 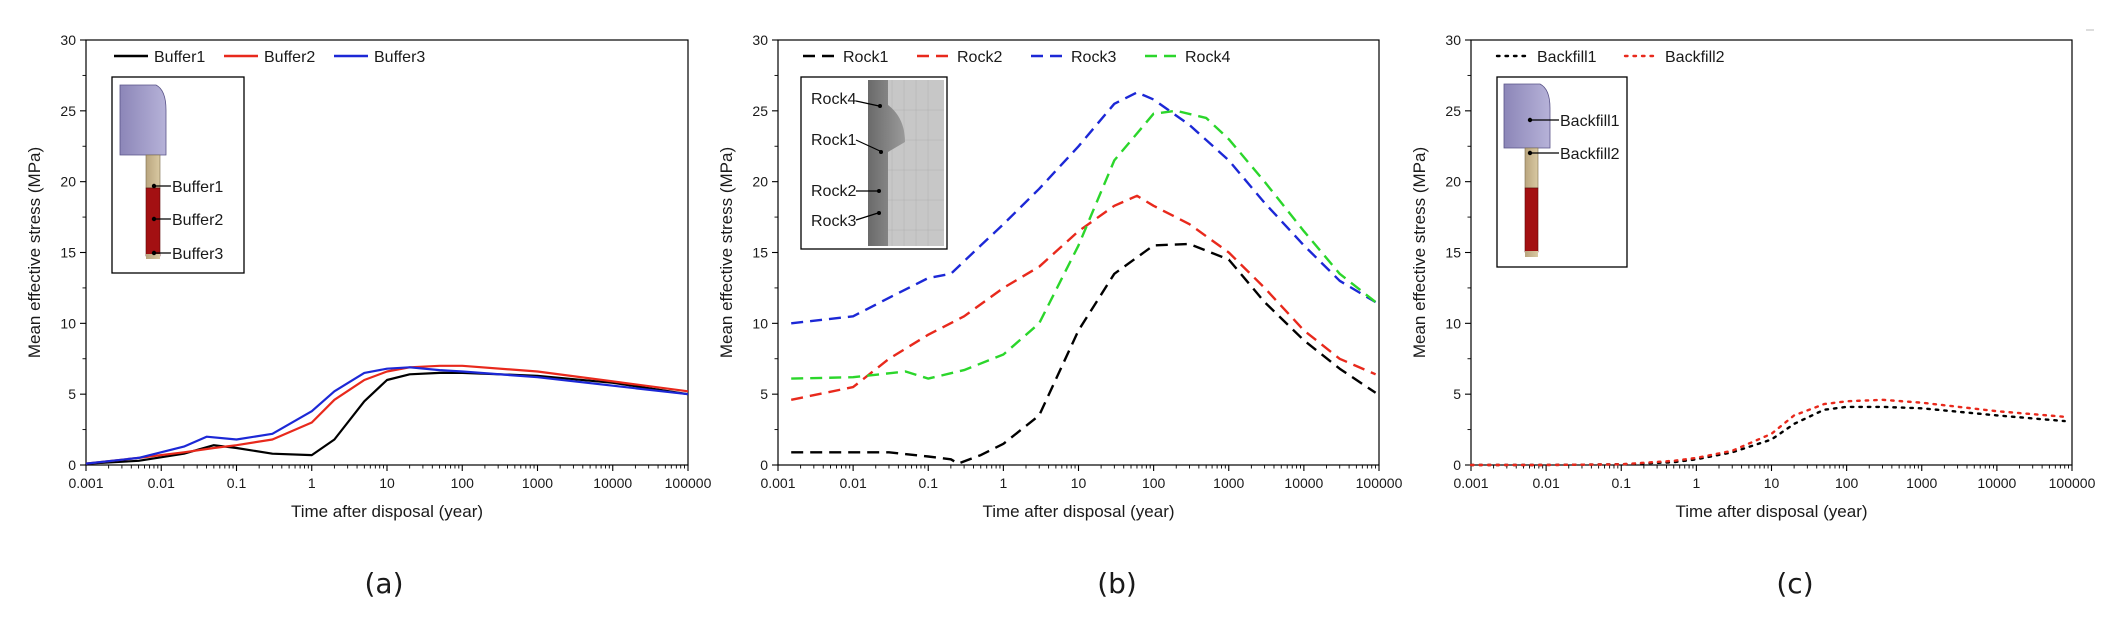 What do you see at coordinates (1543, 153) in the screenshot?
I see `inset-c-pointer-backfill2` at bounding box center [1543, 153].